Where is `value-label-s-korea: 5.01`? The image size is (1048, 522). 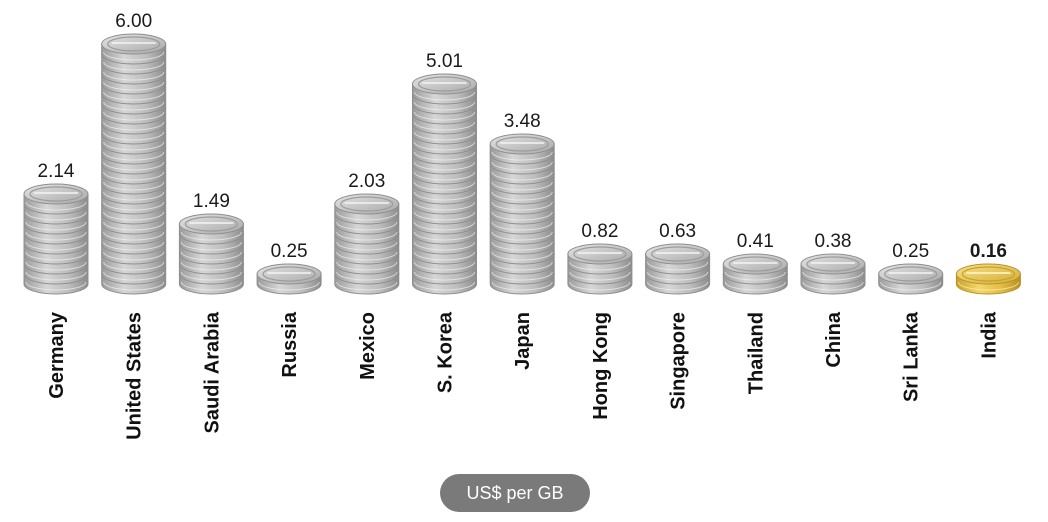 value-label-s-korea: 5.01 is located at coordinates (444, 61).